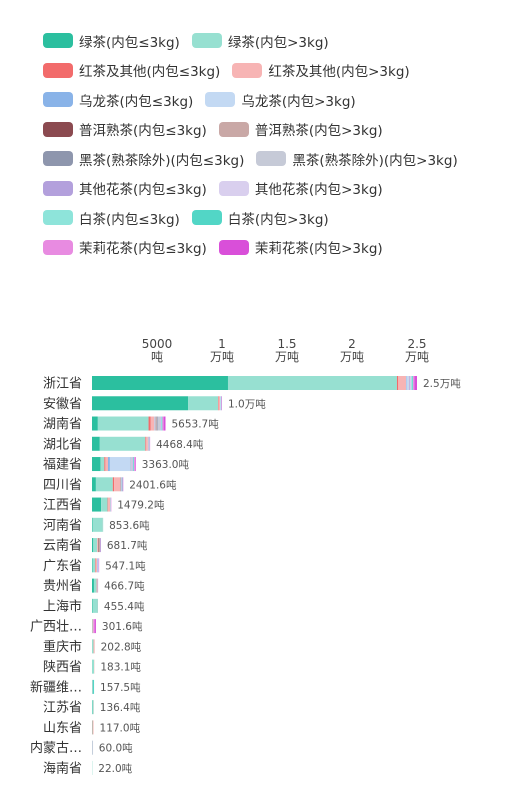 The width and height of the screenshot is (507, 800). I want to click on legend-item: 白茶(内包≤3kg), so click(111, 218).